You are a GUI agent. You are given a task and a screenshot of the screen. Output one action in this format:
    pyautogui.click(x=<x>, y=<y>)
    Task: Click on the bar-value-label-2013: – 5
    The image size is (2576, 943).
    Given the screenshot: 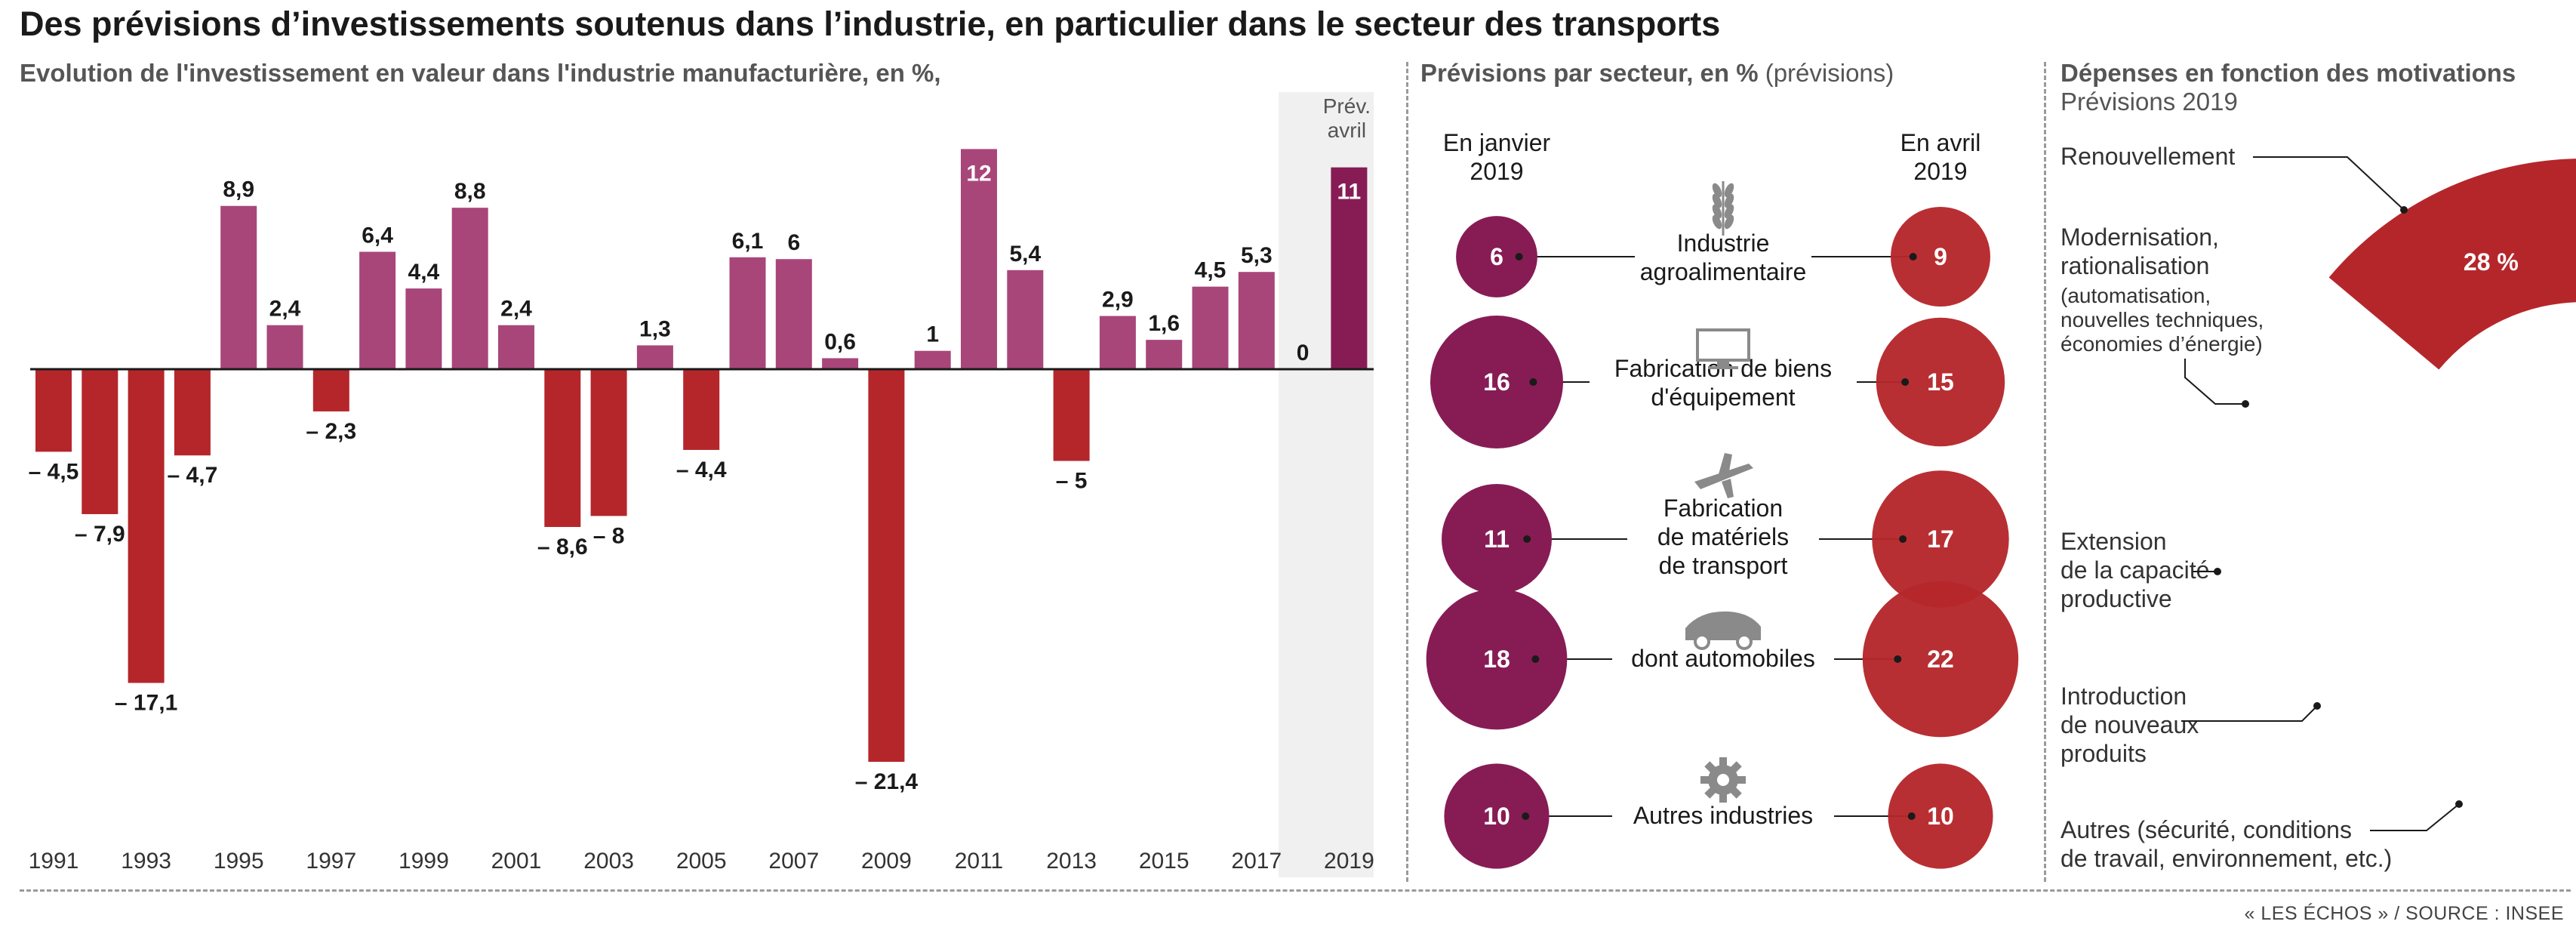 What is the action you would take?
    pyautogui.click(x=1072, y=481)
    